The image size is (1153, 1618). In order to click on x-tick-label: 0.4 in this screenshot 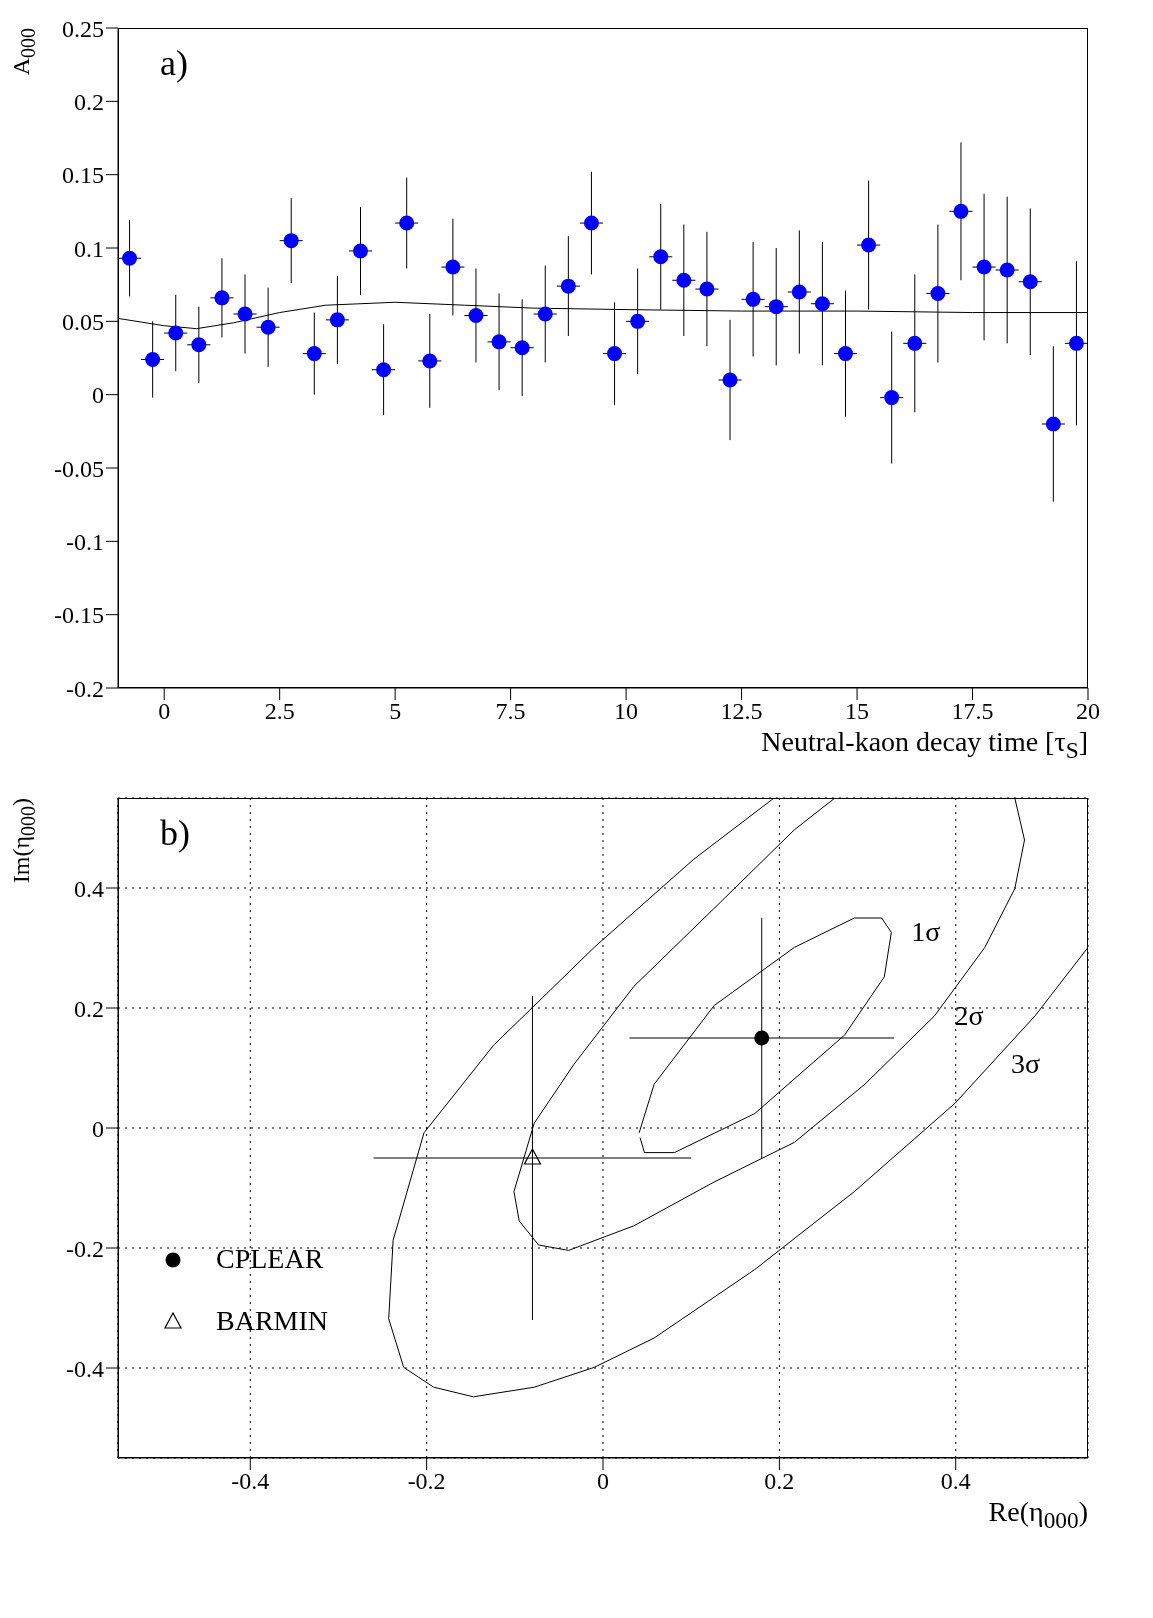, I will do `click(955, 1481)`.